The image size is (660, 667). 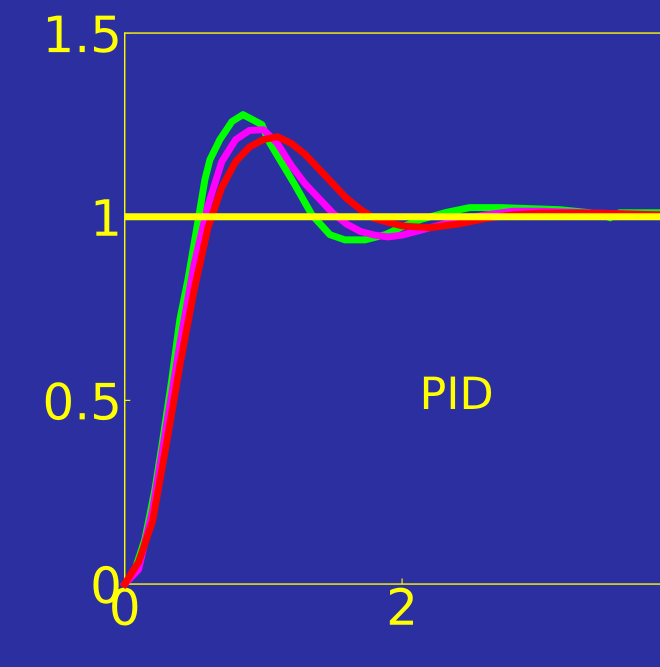 I want to click on y-tick-label: 1.5, so click(x=83, y=34).